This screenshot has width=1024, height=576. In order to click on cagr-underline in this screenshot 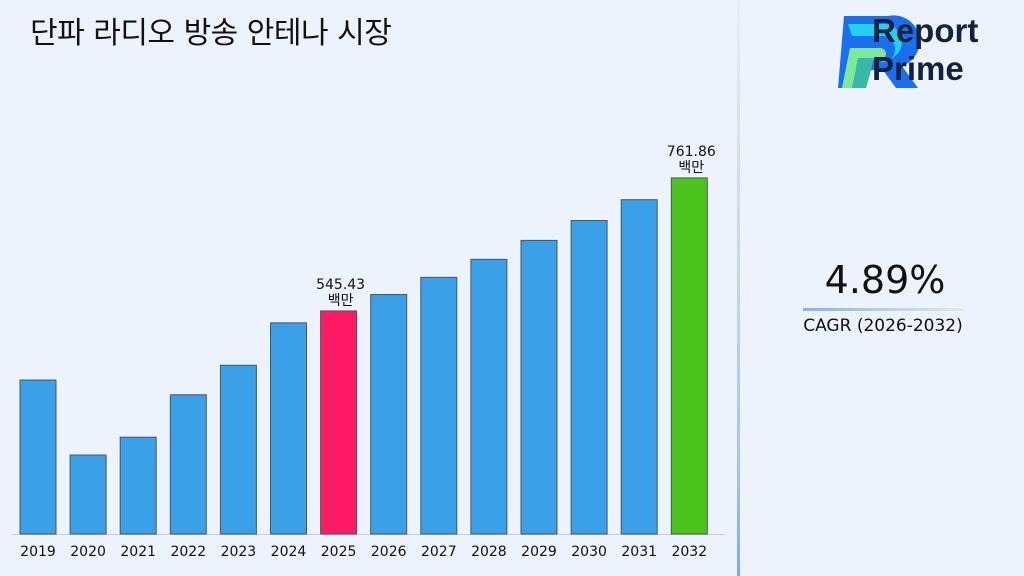, I will do `click(883, 309)`.